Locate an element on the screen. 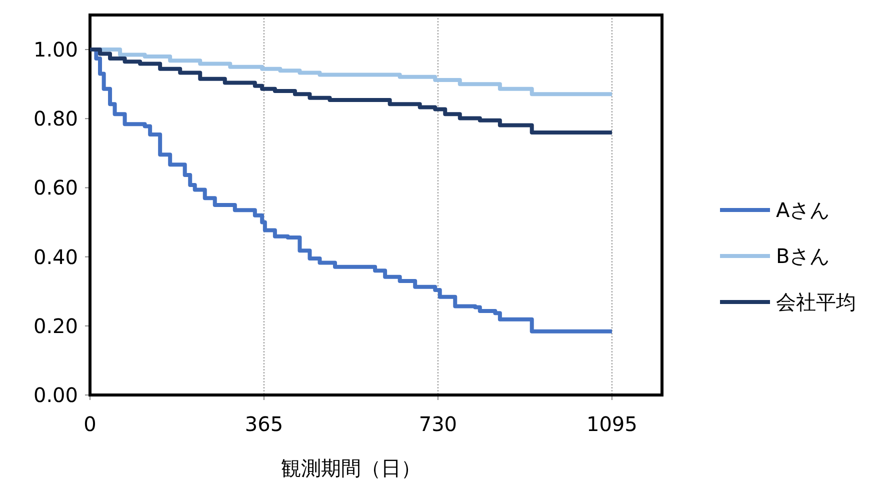 Image resolution: width=875 pixels, height=482 pixels. y-tick-label: 0.80 is located at coordinates (55, 118).